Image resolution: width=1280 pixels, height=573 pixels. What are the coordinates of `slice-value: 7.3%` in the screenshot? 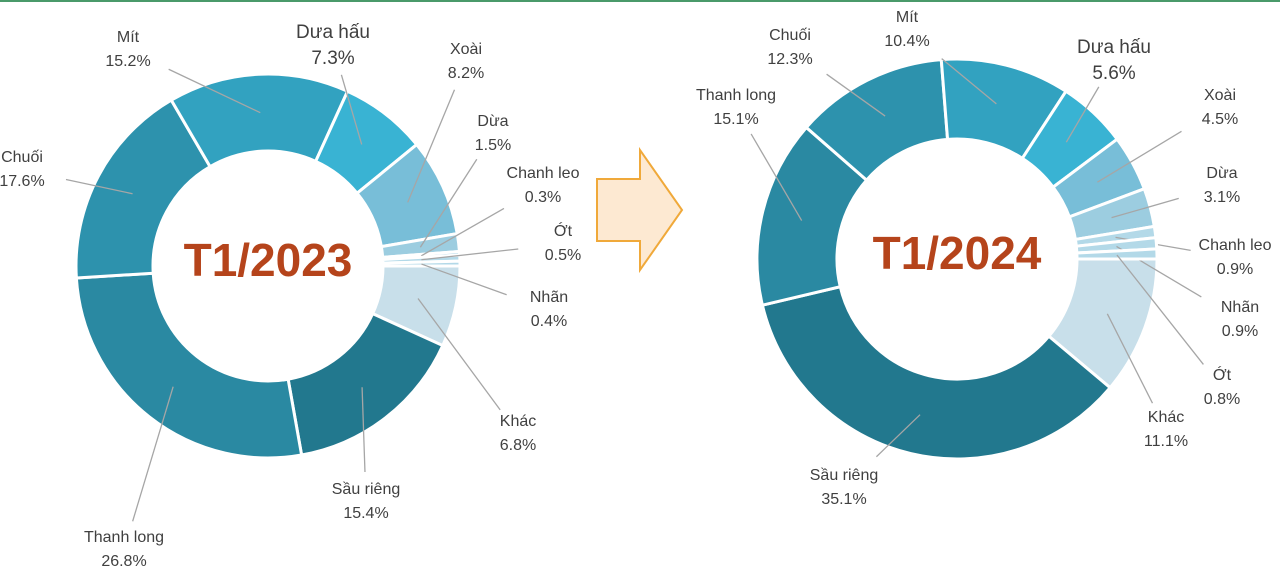 It's located at (332, 58).